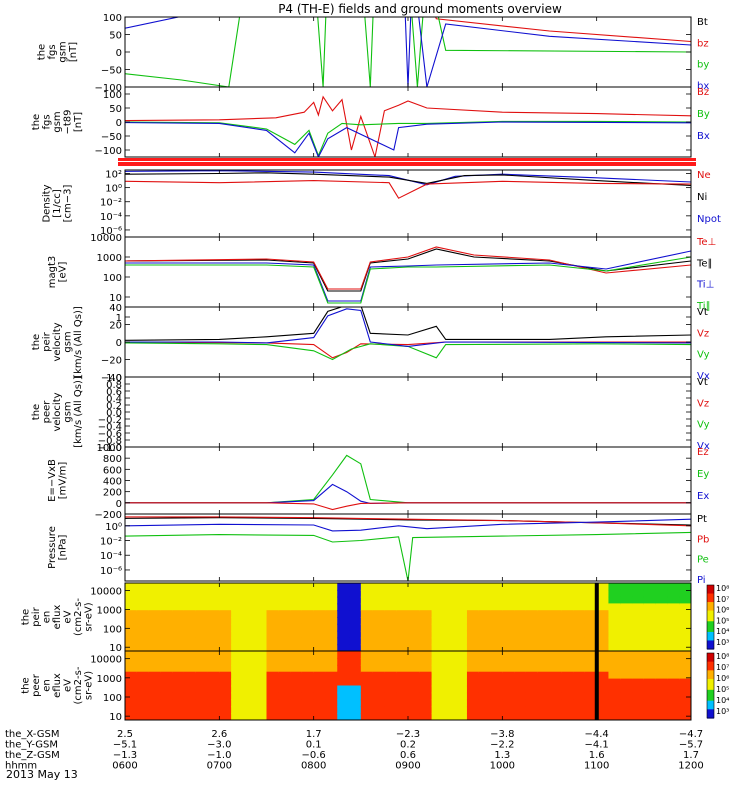 Image resolution: width=750 pixels, height=800 pixels. What do you see at coordinates (78, 617) in the screenshot?
I see `y-axis-label: (cm2-s-` at bounding box center [78, 617].